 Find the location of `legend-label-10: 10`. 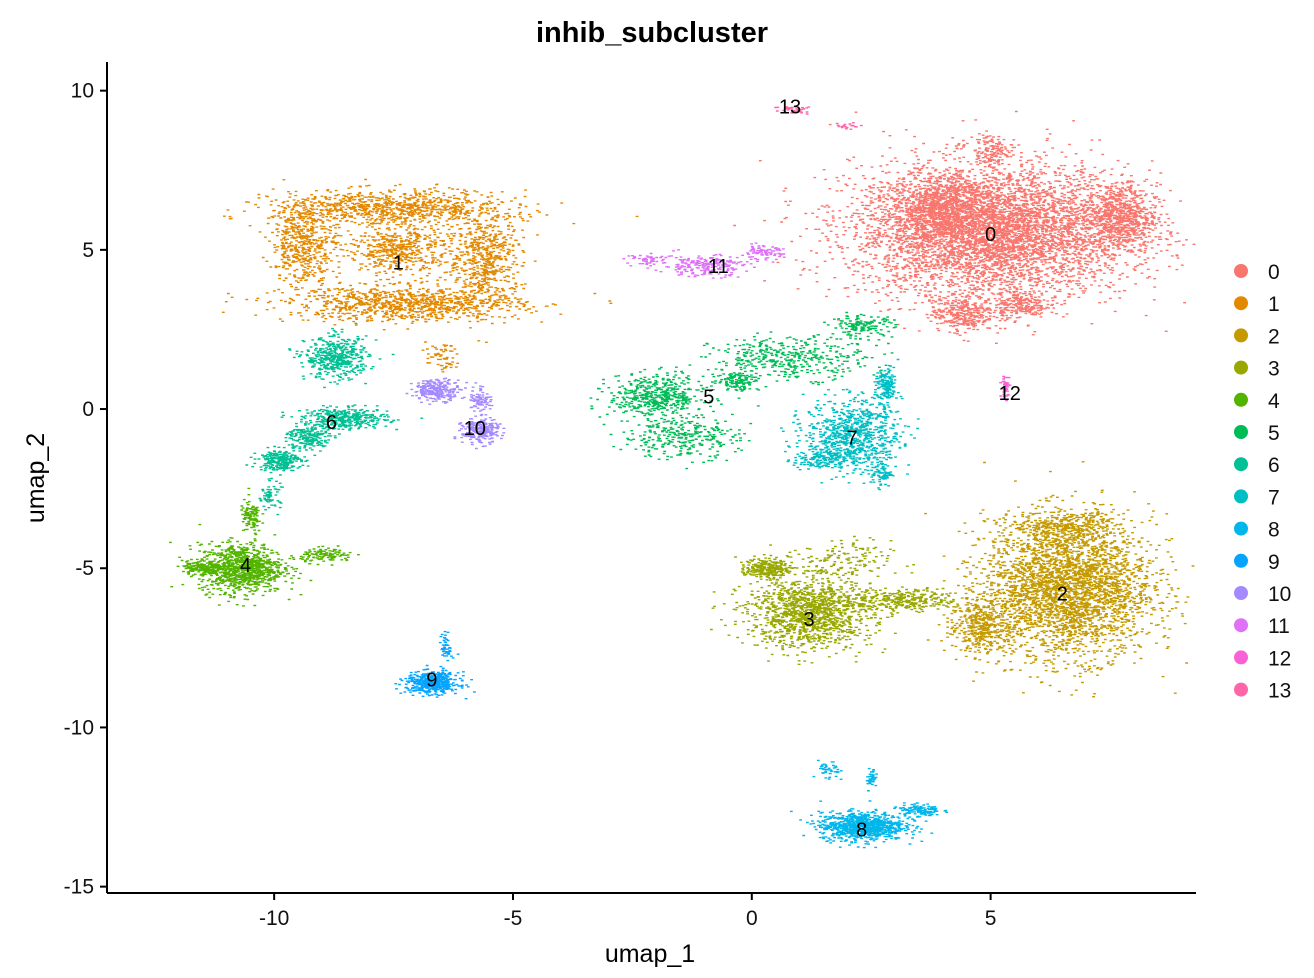

legend-label-10: 10 is located at coordinates (1279, 594).